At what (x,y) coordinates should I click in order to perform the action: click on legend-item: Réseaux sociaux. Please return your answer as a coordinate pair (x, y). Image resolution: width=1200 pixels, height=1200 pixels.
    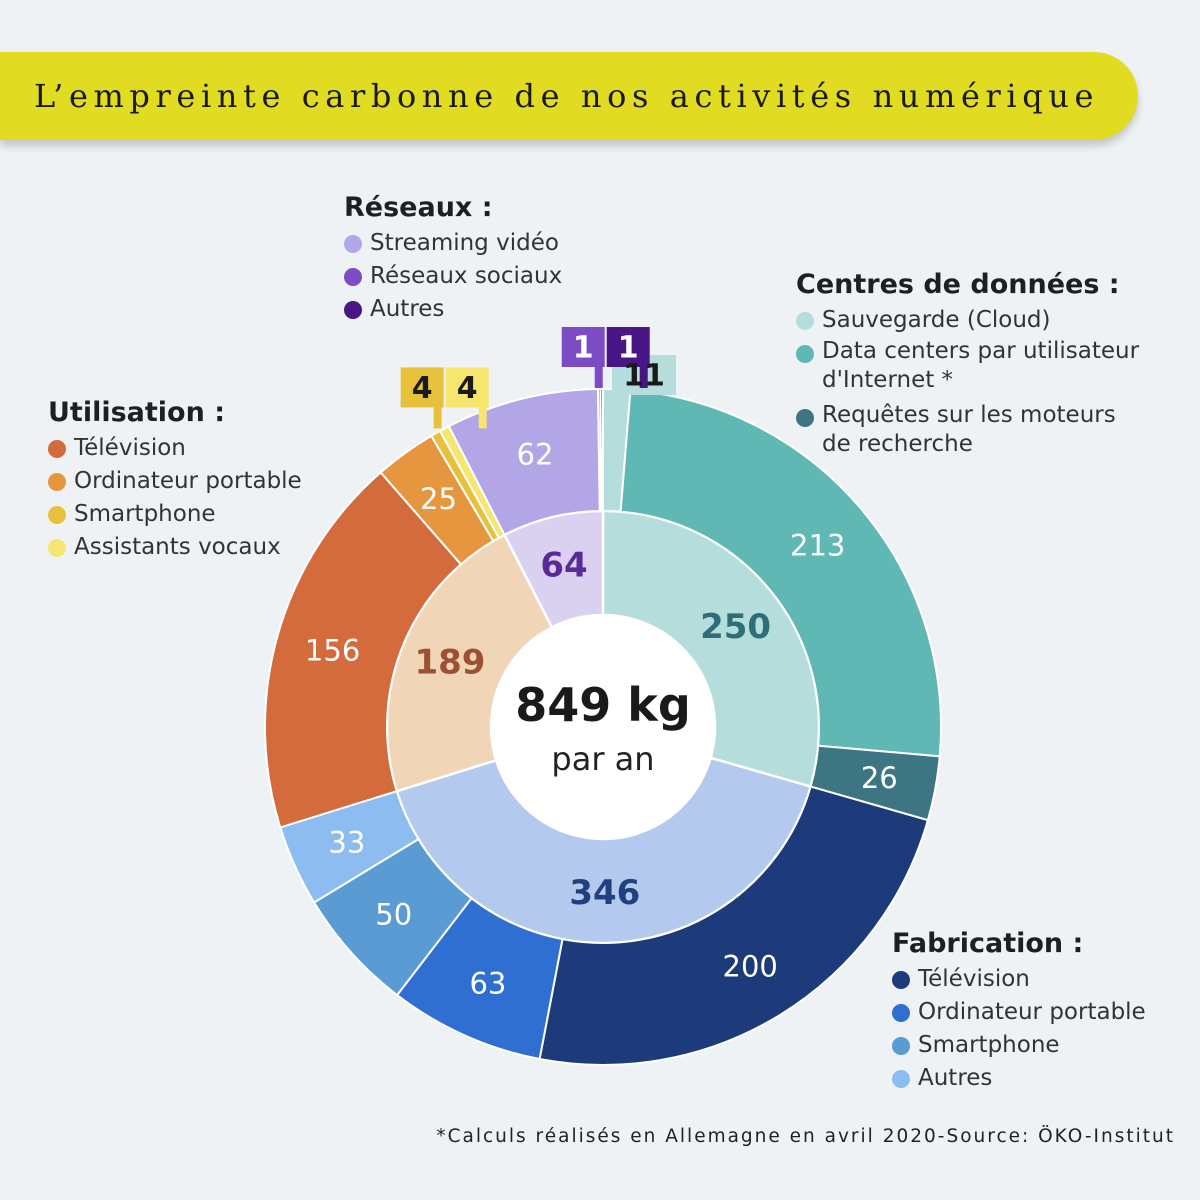
    Looking at the image, I should click on (453, 276).